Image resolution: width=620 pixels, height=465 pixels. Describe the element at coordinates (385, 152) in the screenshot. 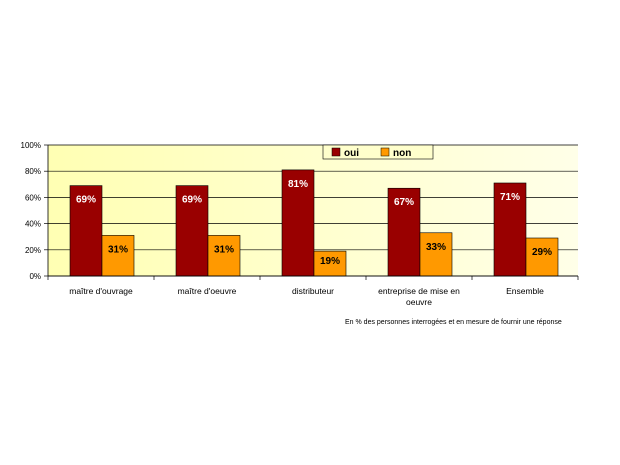

I see `legend-swatch-non` at that location.